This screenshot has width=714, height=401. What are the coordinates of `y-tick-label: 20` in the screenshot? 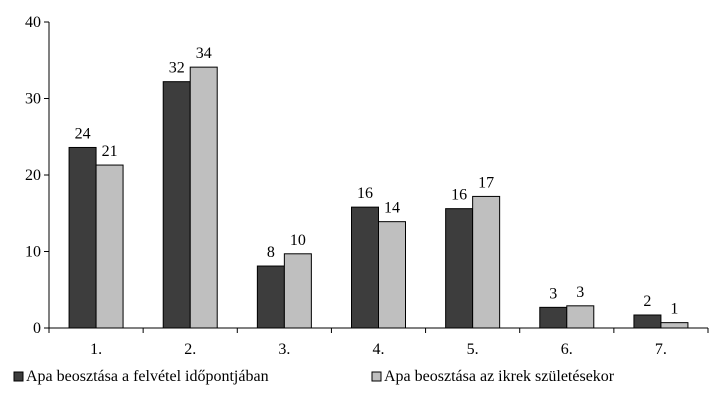 It's located at (33, 175).